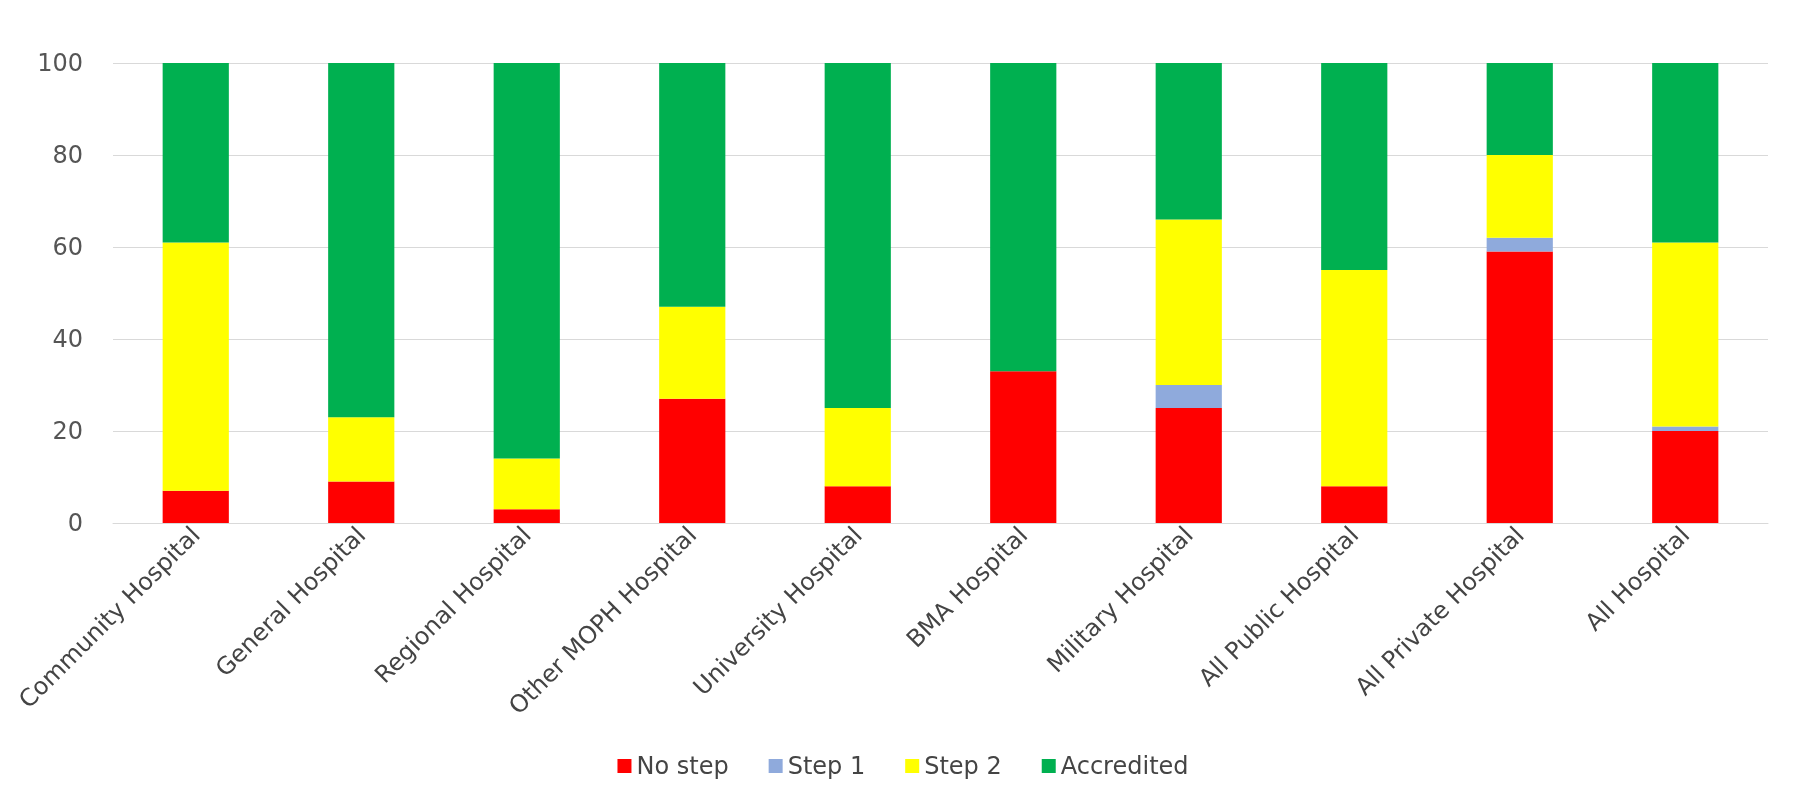  What do you see at coordinates (67, 155) in the screenshot?
I see `y-tick-label: 80` at bounding box center [67, 155].